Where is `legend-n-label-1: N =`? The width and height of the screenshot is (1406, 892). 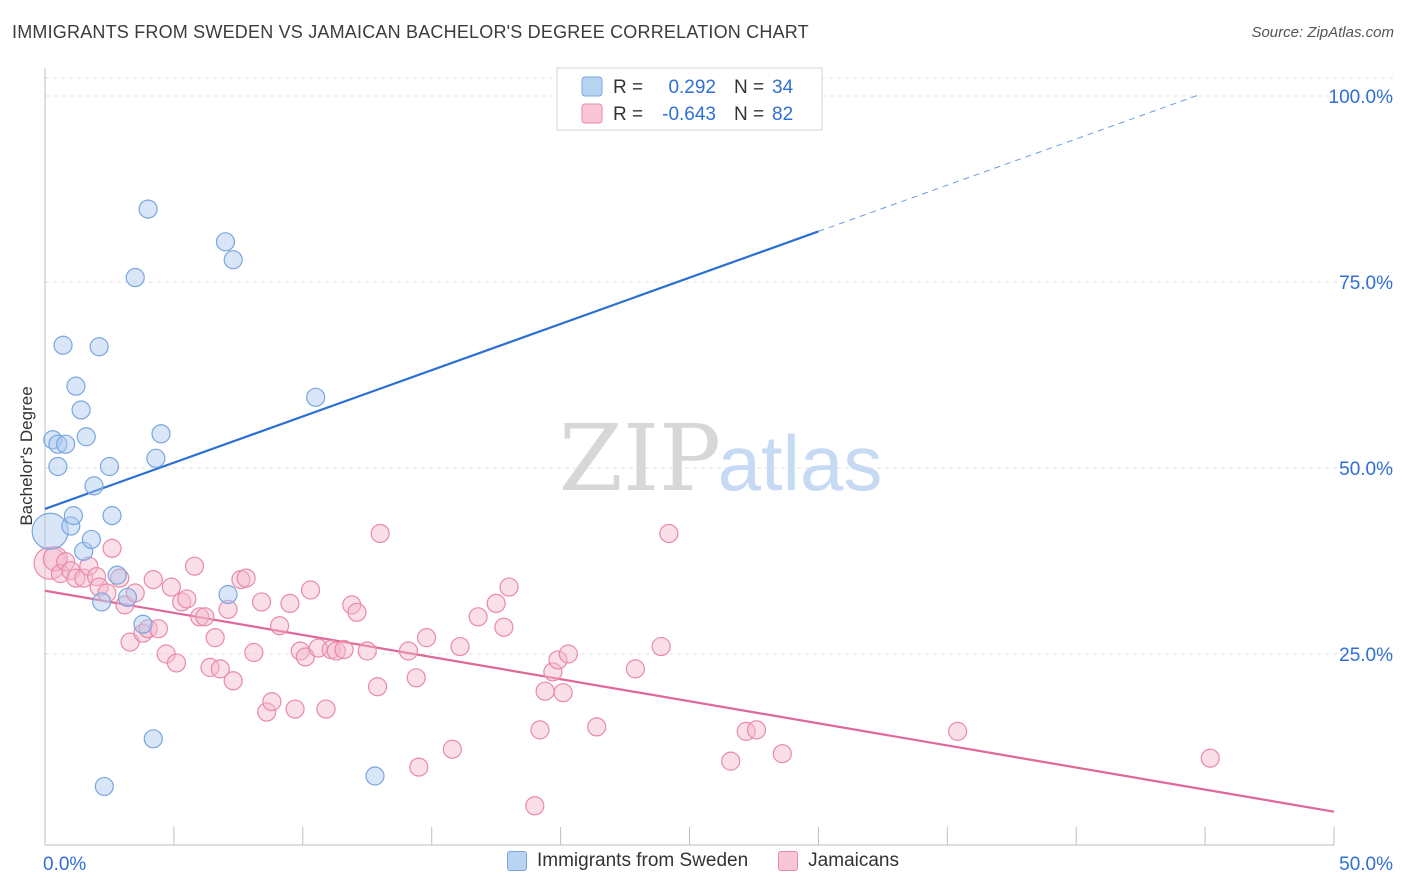
legend-n-label-1: N = is located at coordinates (749, 87).